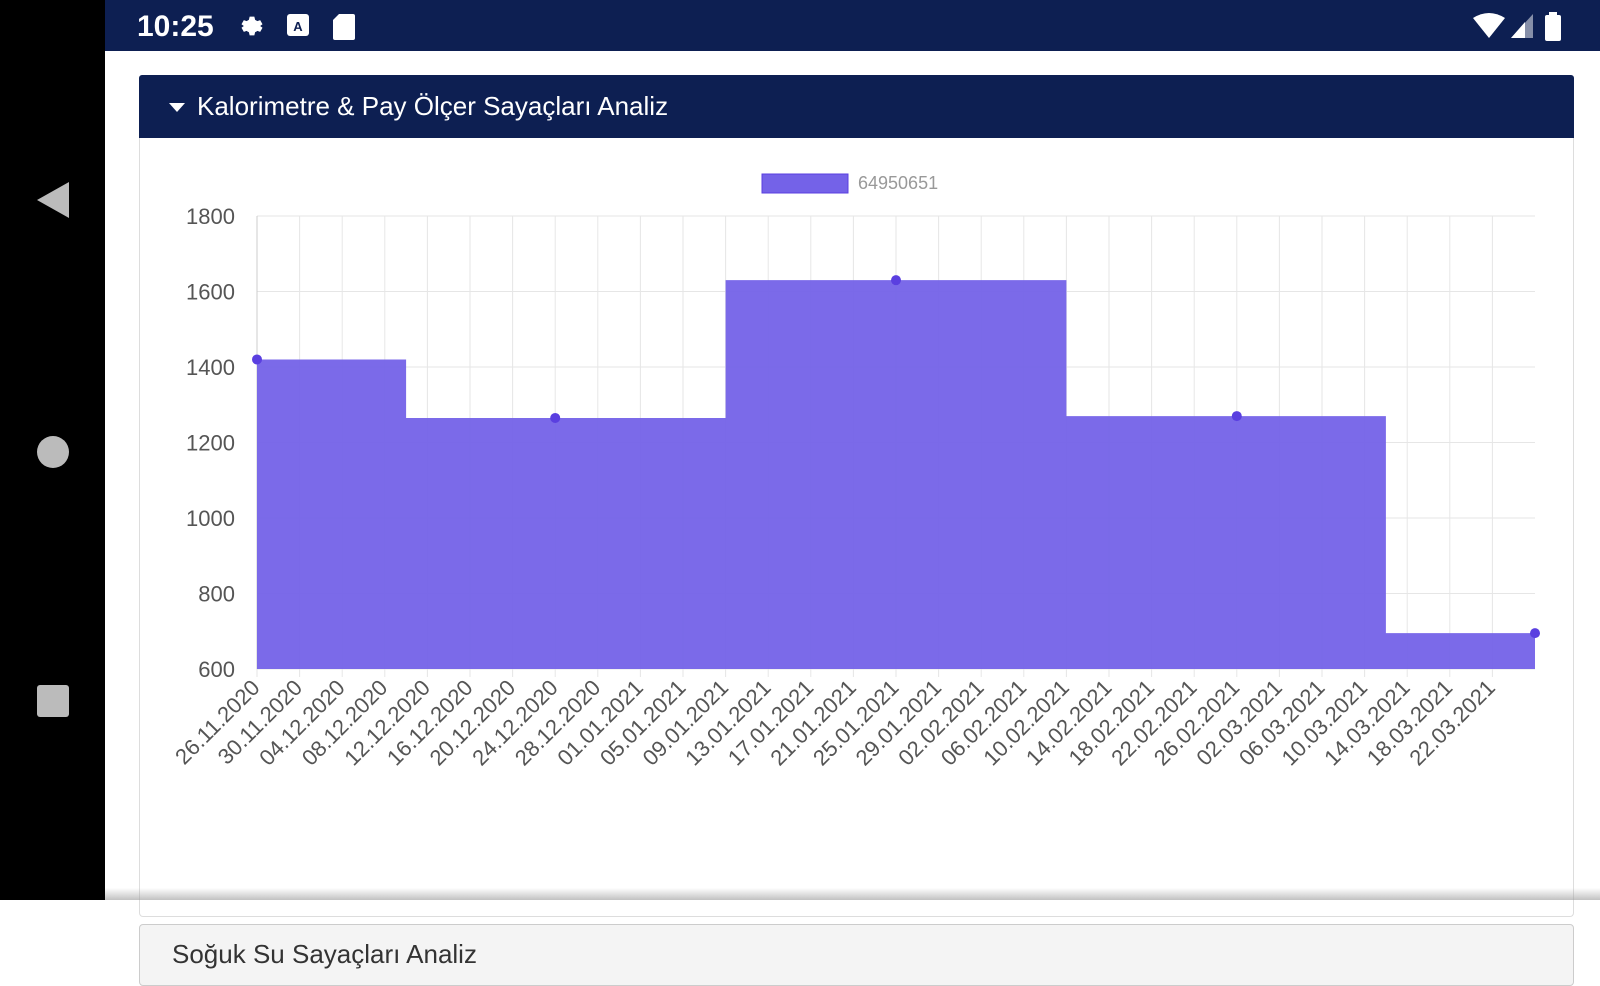  Describe the element at coordinates (177, 107) in the screenshot. I see `caret-down-icon` at that location.